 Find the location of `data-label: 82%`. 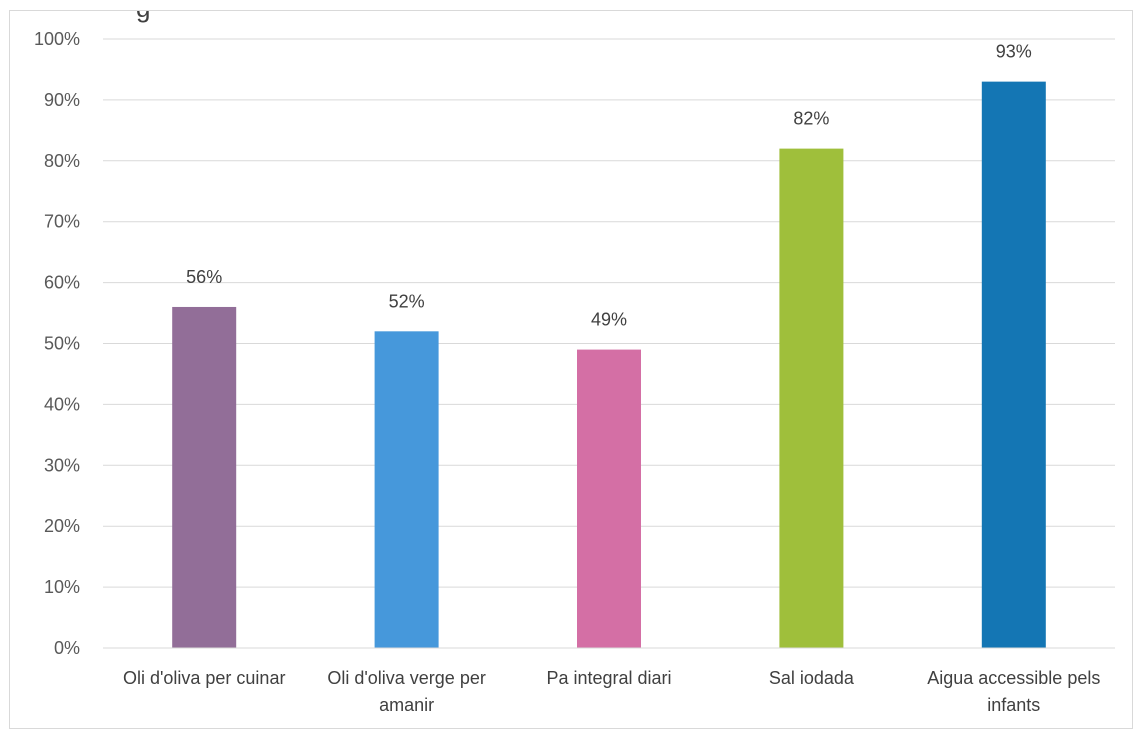

data-label: 82% is located at coordinates (811, 119).